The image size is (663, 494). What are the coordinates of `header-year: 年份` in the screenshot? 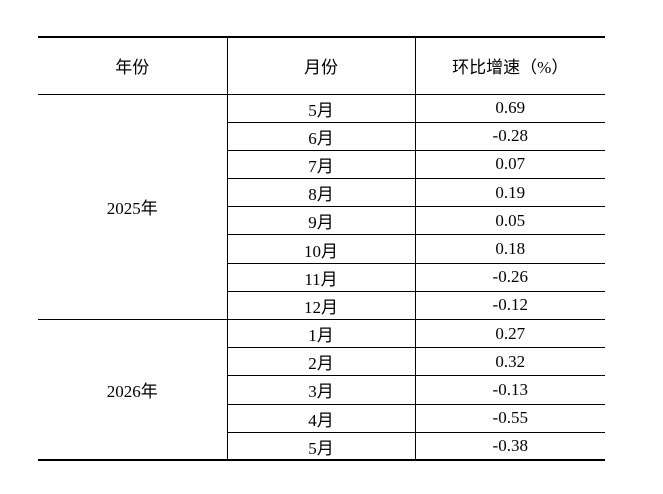 It's located at (133, 65).